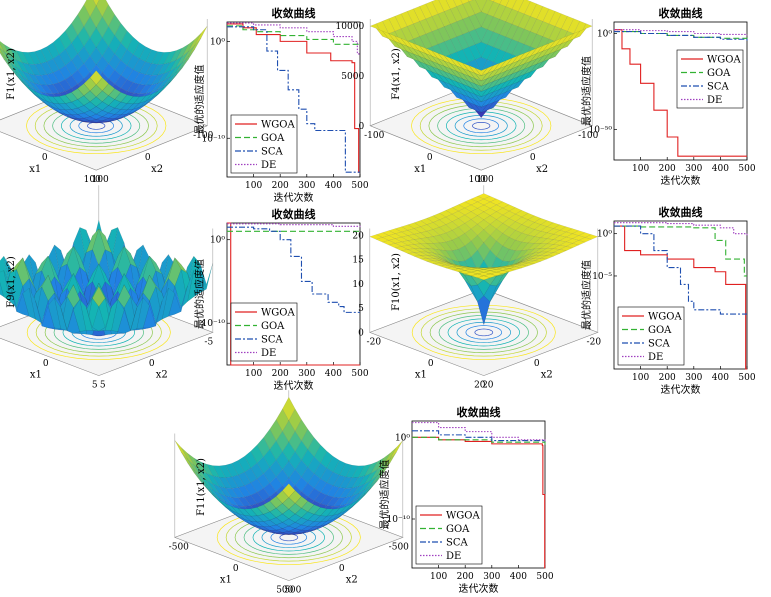 The height and width of the screenshot is (597, 771). Describe the element at coordinates (11, 74) in the screenshot. I see `z-axis-label: F1(x1, x2)` at that location.